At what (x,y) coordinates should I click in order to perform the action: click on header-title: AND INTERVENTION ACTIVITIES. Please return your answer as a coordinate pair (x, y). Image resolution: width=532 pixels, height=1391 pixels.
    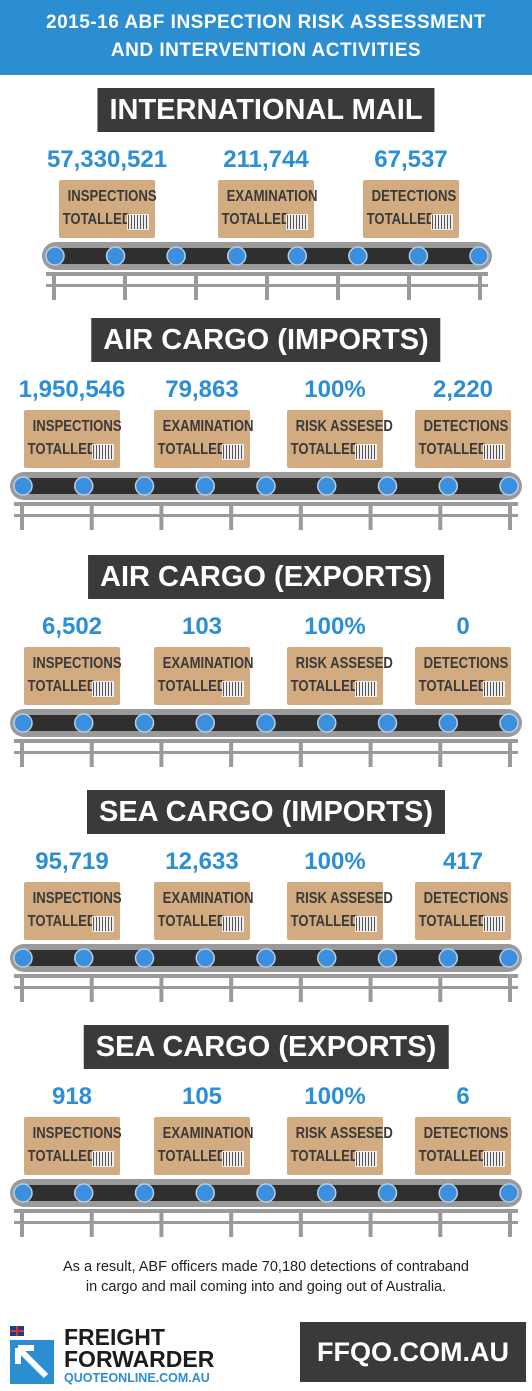
    Looking at the image, I should click on (266, 50).